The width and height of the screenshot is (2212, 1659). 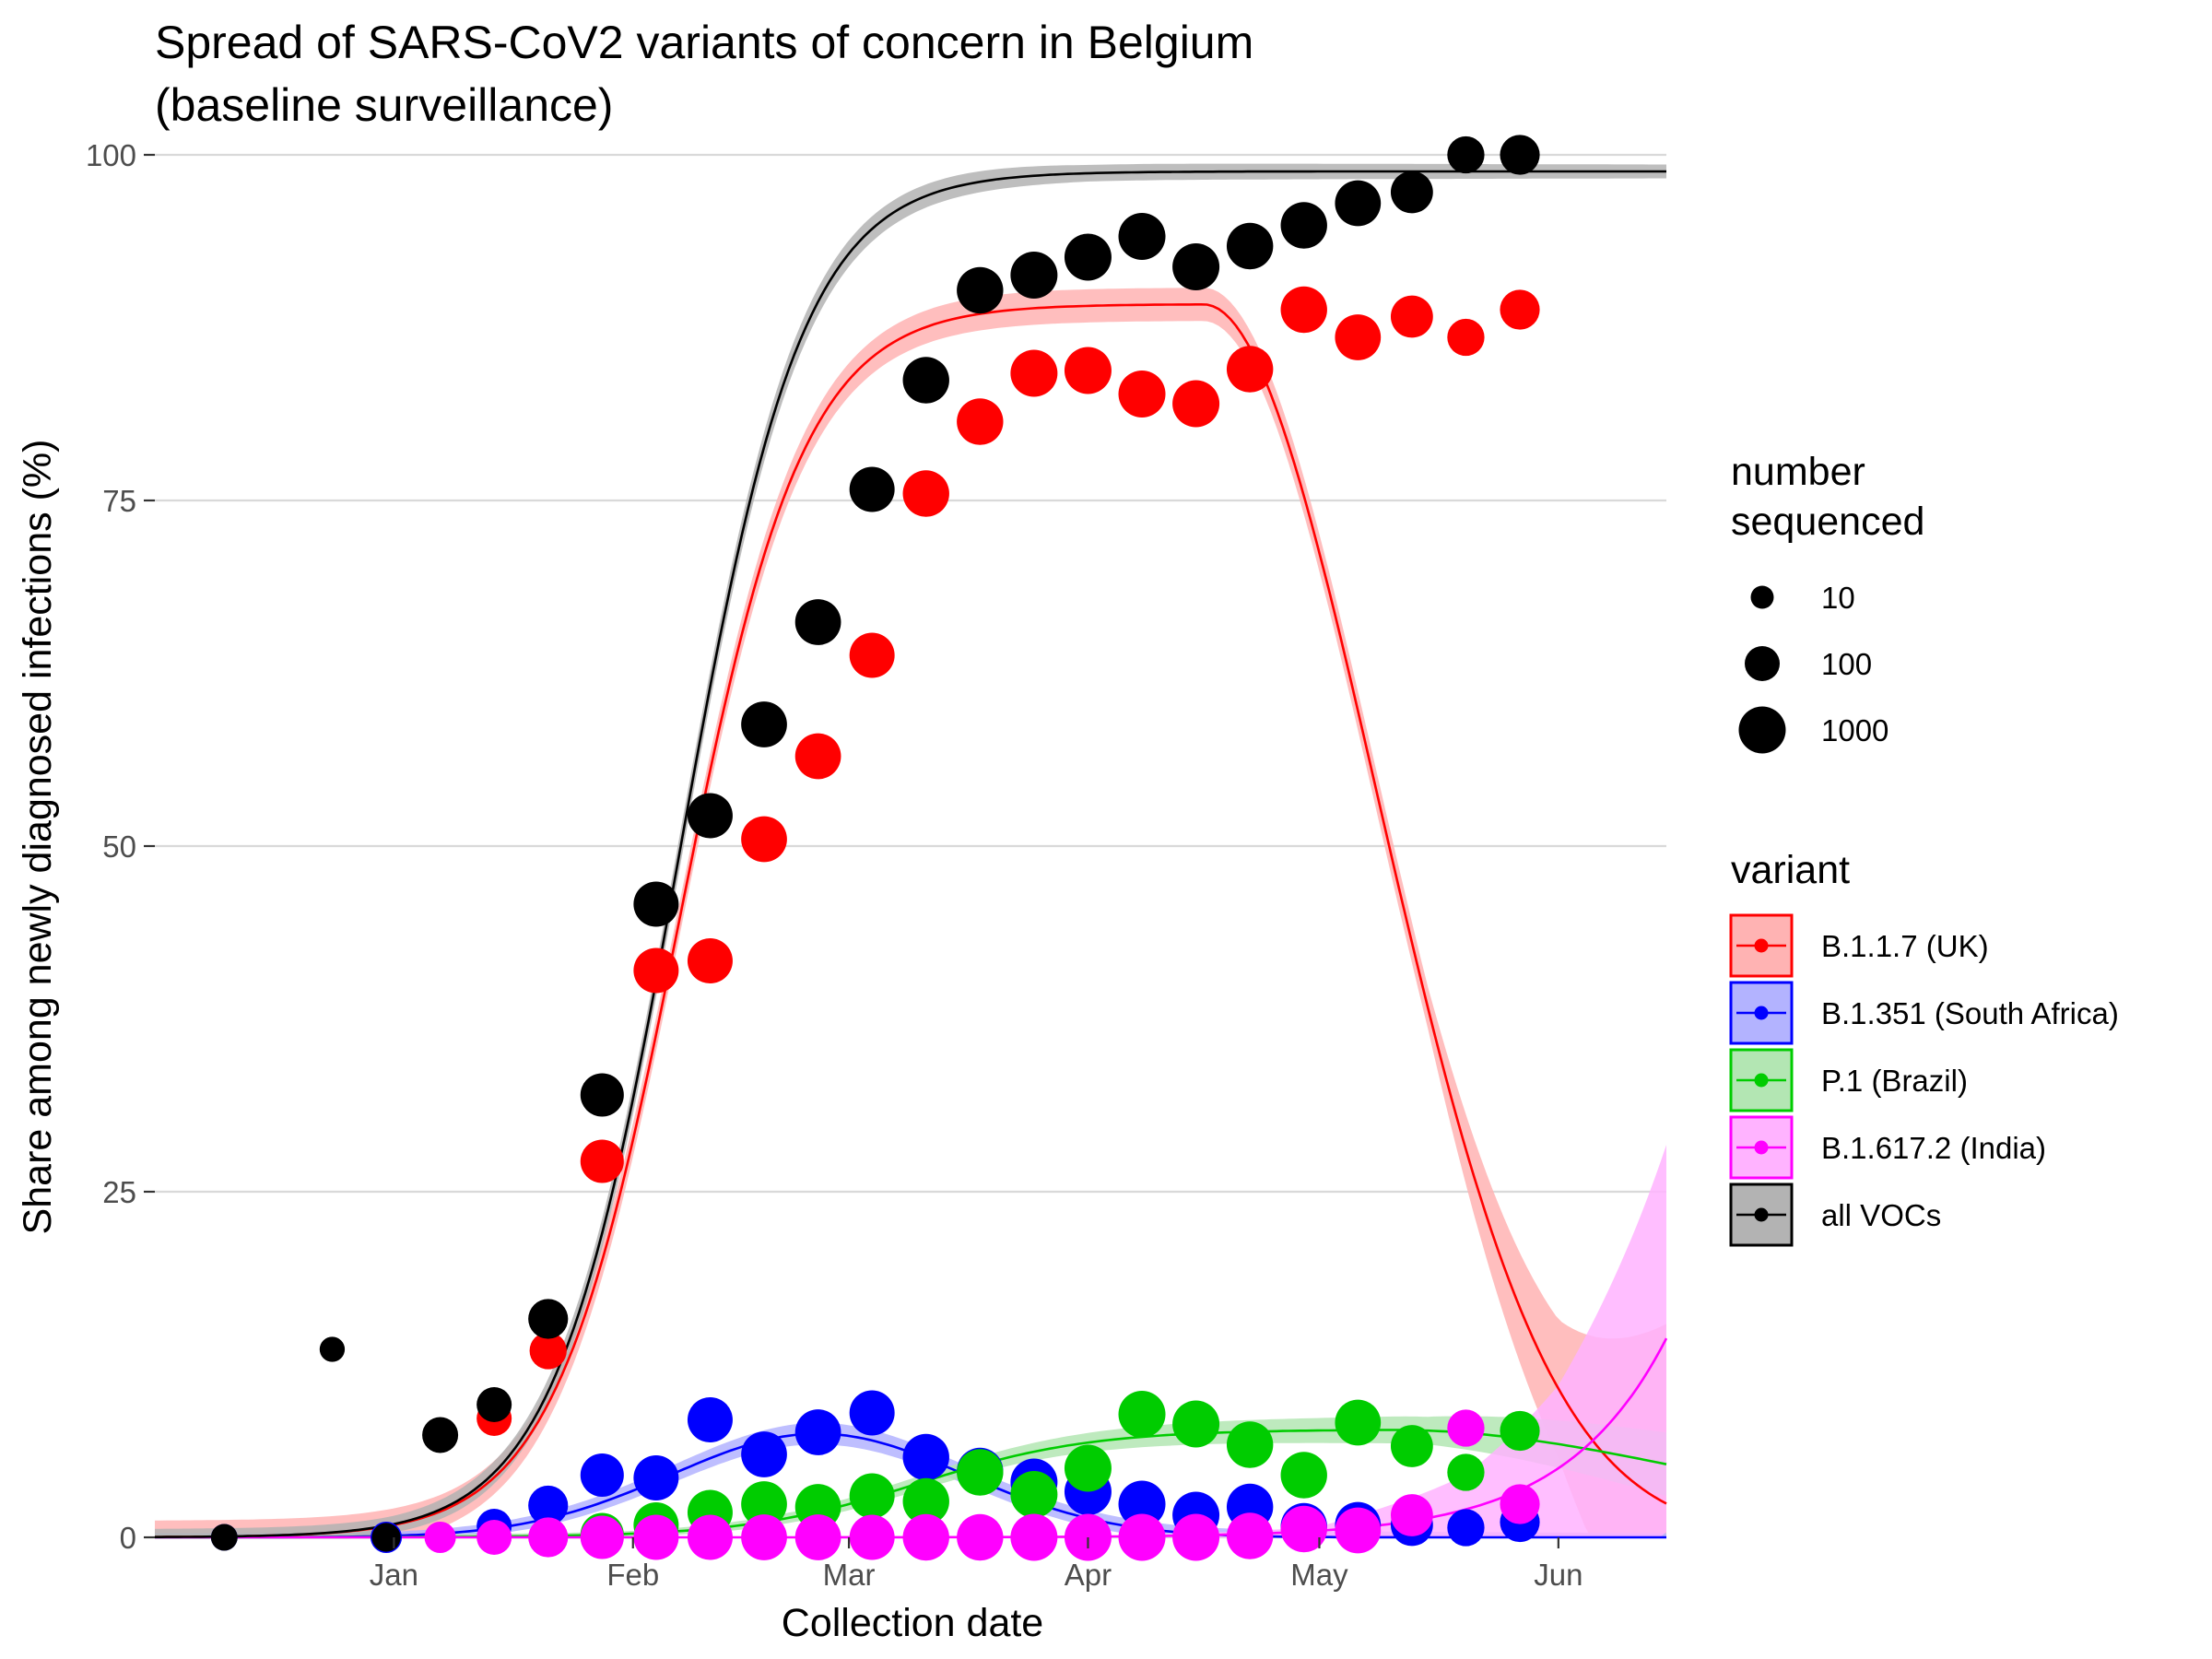 What do you see at coordinates (976, 1564) in the screenshot?
I see `x-axis: Jan Feb Mar Apr May Jun` at bounding box center [976, 1564].